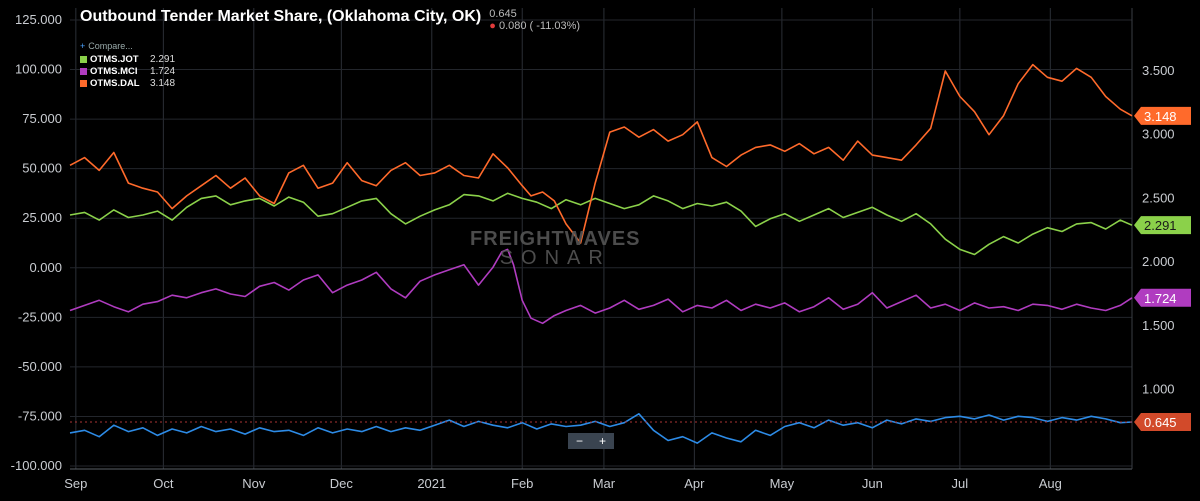 Image resolution: width=1200 pixels, height=501 pixels. I want to click on plus-icon: +, so click(83, 46).